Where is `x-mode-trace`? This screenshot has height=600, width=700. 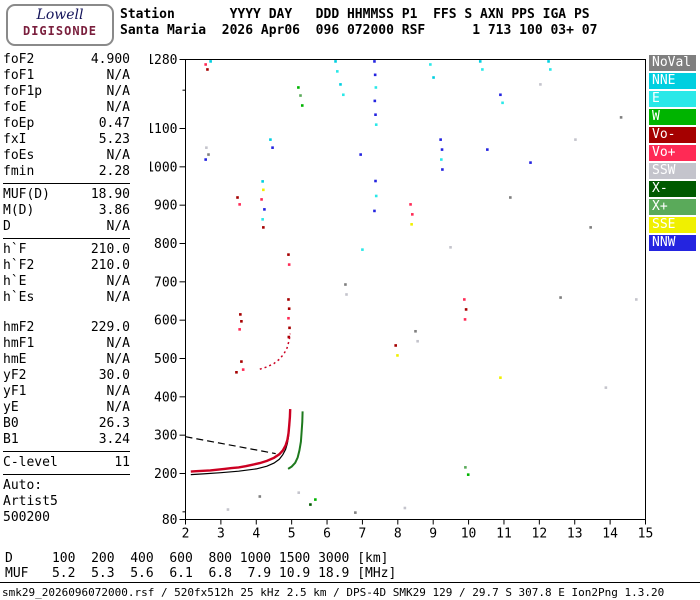 x-mode-trace is located at coordinates (295, 440).